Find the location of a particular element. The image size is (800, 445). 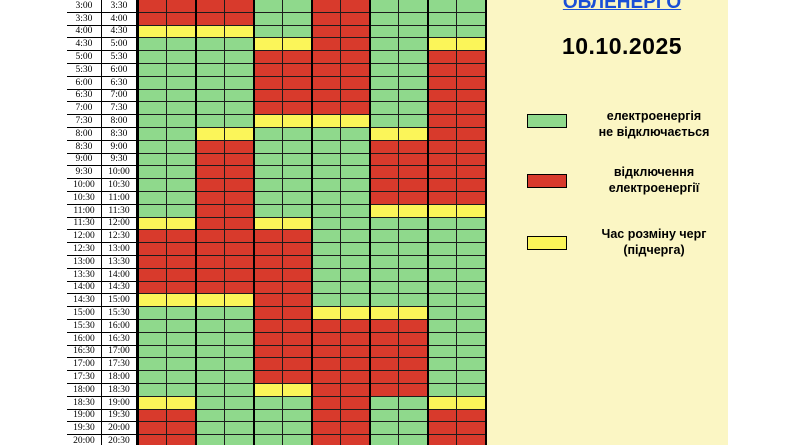

time-from-cell: 17:30 is located at coordinates (84, 377).